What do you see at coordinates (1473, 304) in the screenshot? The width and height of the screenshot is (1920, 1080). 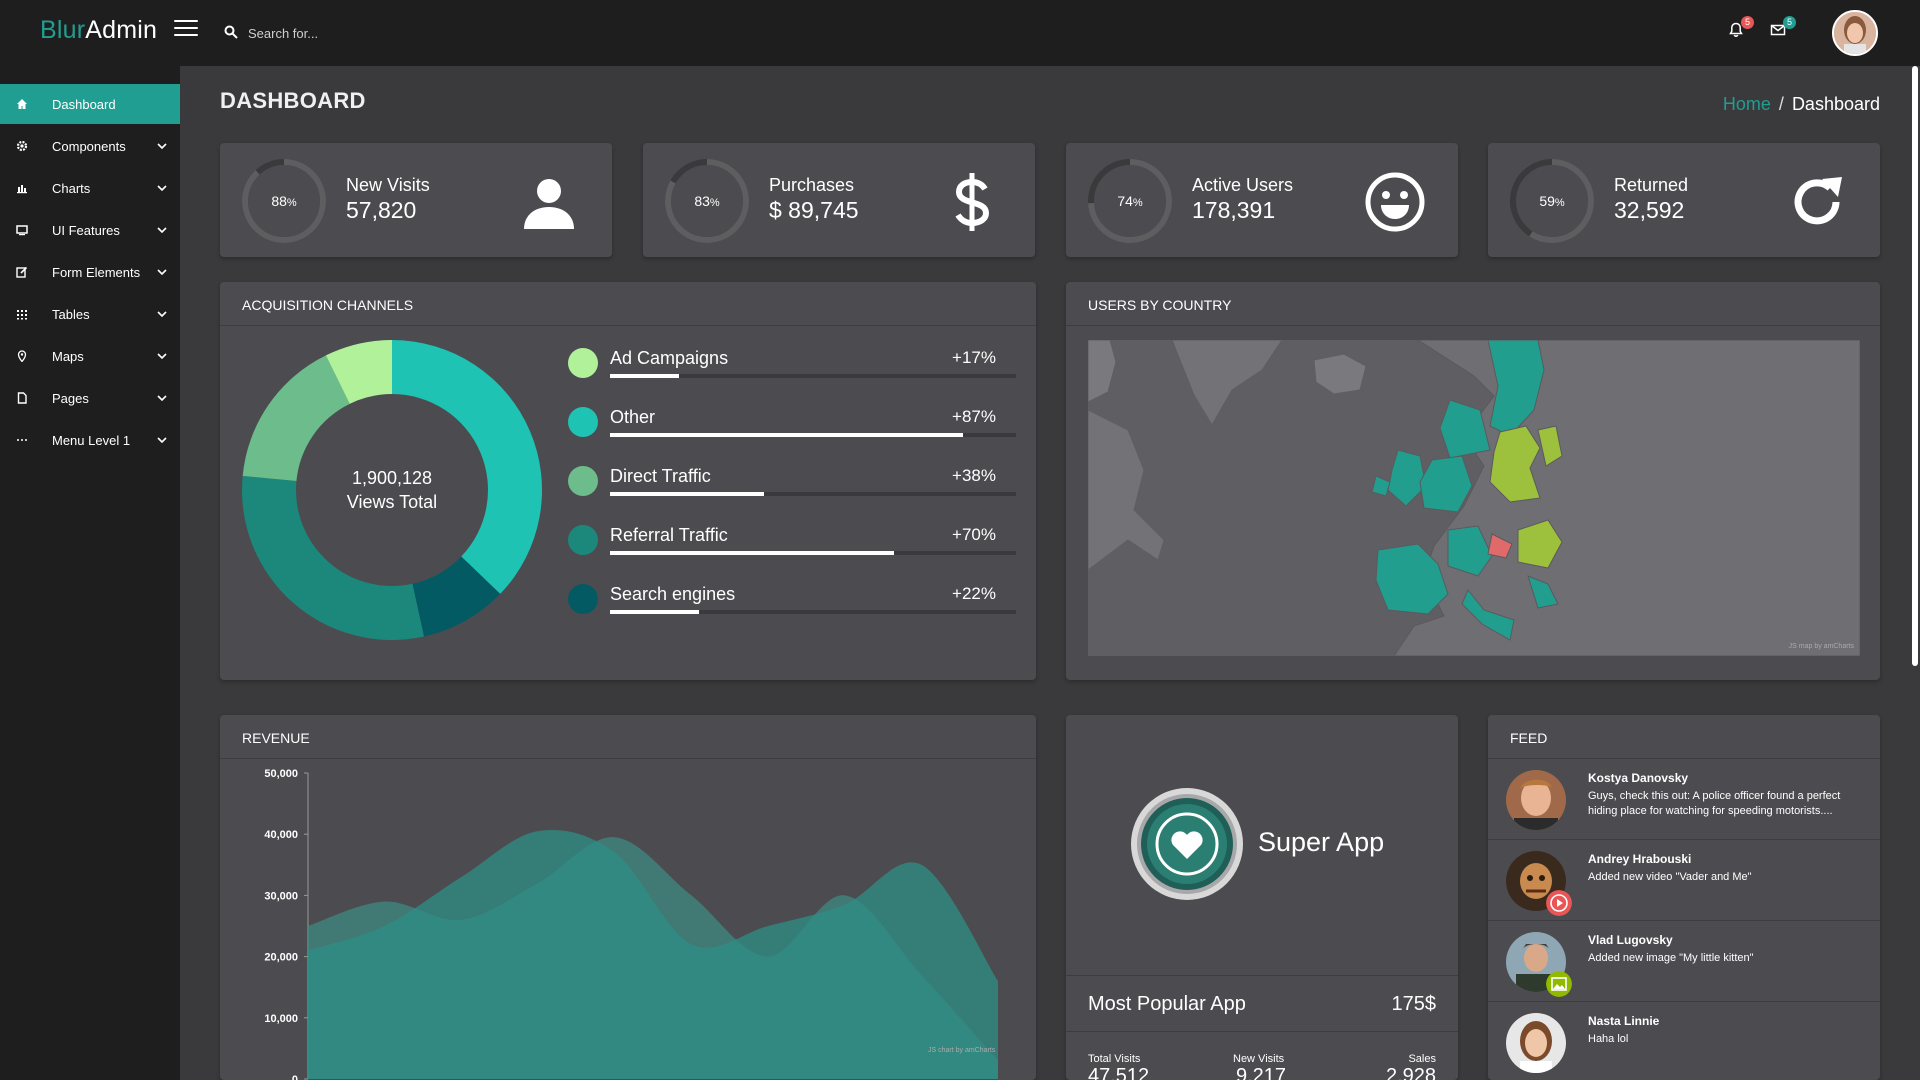 I see `panel-header: USERS BY COUNTRY` at bounding box center [1473, 304].